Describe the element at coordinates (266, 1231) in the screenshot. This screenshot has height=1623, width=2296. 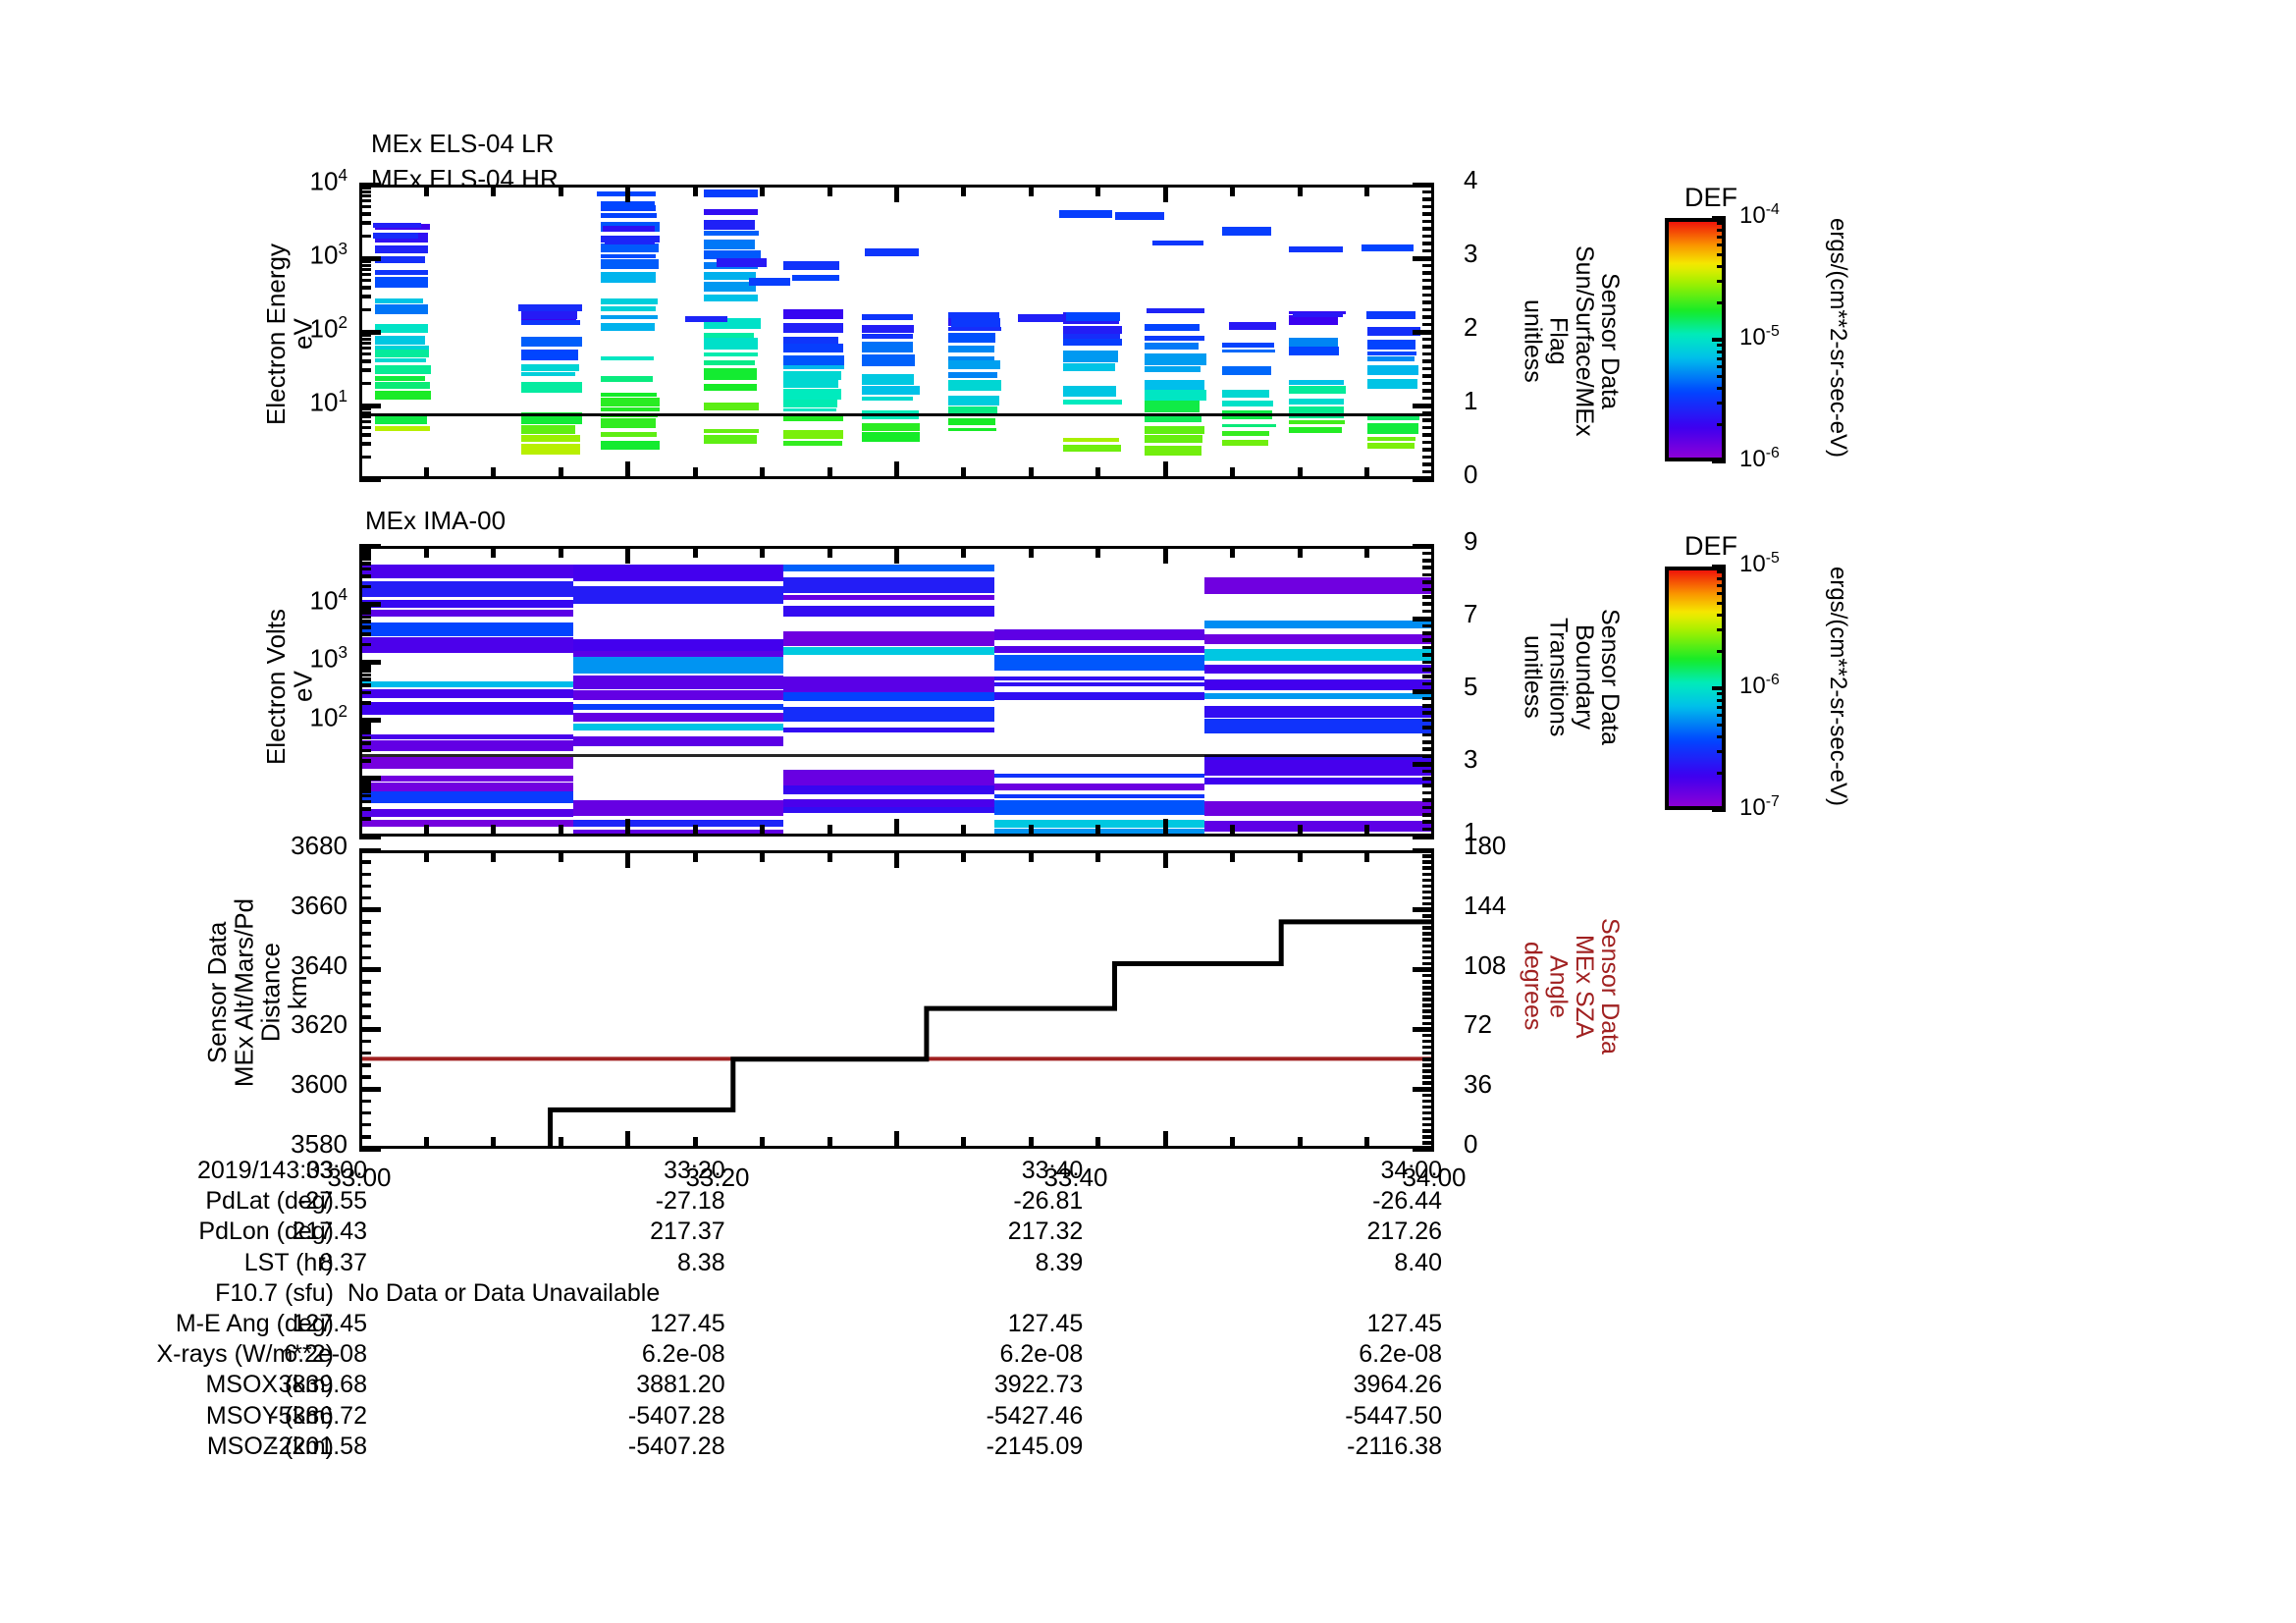
I see `table-row-label: PdLon (deg)` at that location.